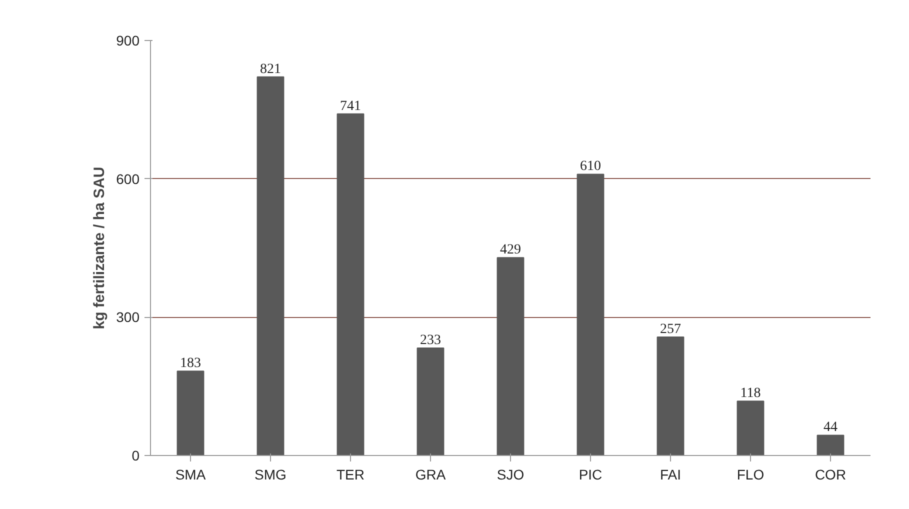 The width and height of the screenshot is (909, 509). What do you see at coordinates (128, 317) in the screenshot?
I see `y-tick-label: 300` at bounding box center [128, 317].